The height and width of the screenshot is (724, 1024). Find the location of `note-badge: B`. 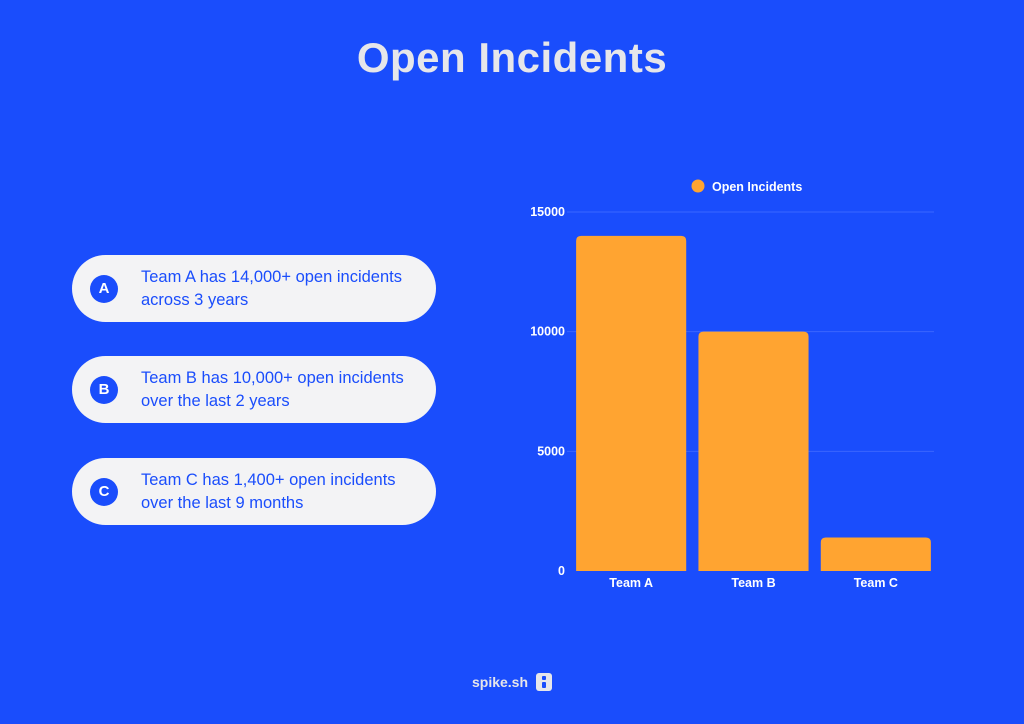

note-badge: B is located at coordinates (104, 389).